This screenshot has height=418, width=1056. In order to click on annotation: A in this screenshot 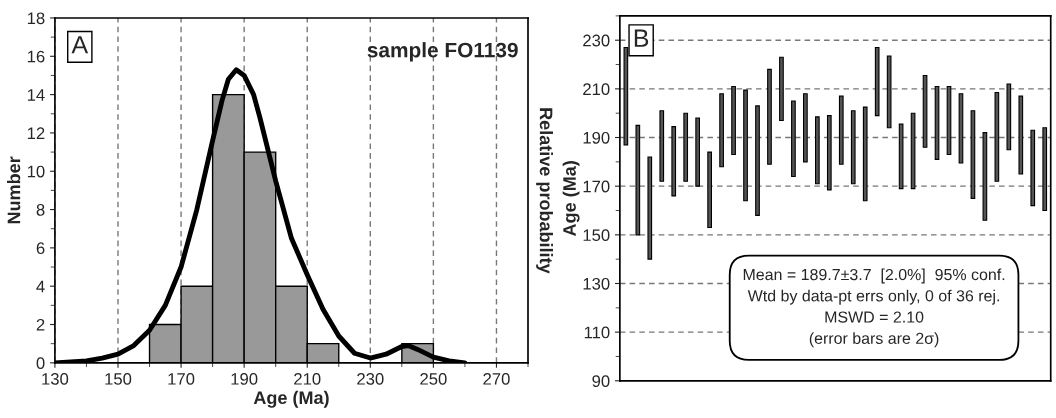, I will do `click(80, 45)`.